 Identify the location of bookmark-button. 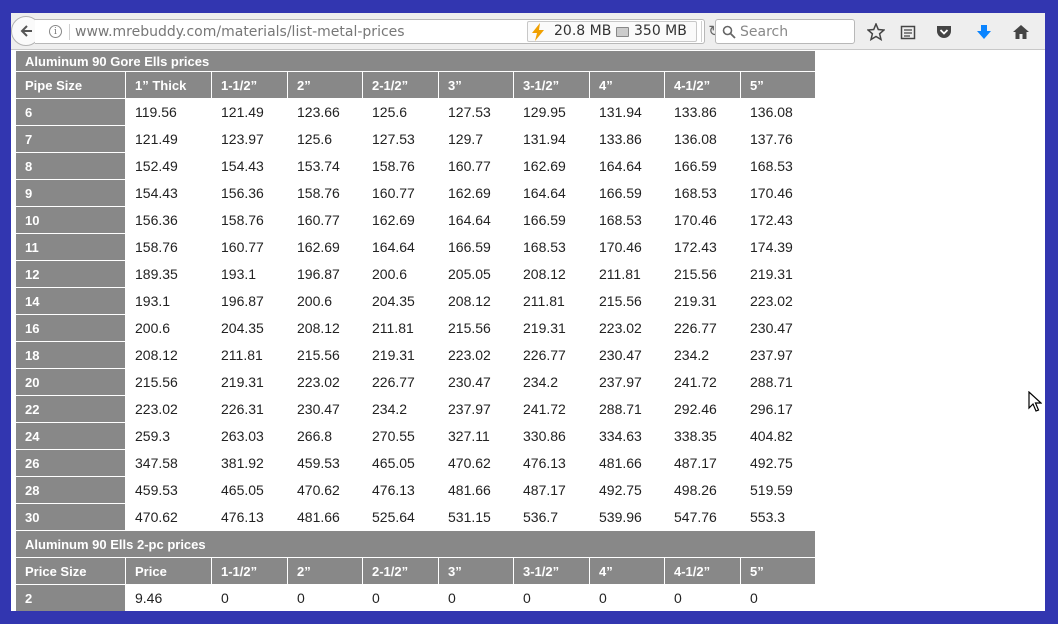
(876, 32).